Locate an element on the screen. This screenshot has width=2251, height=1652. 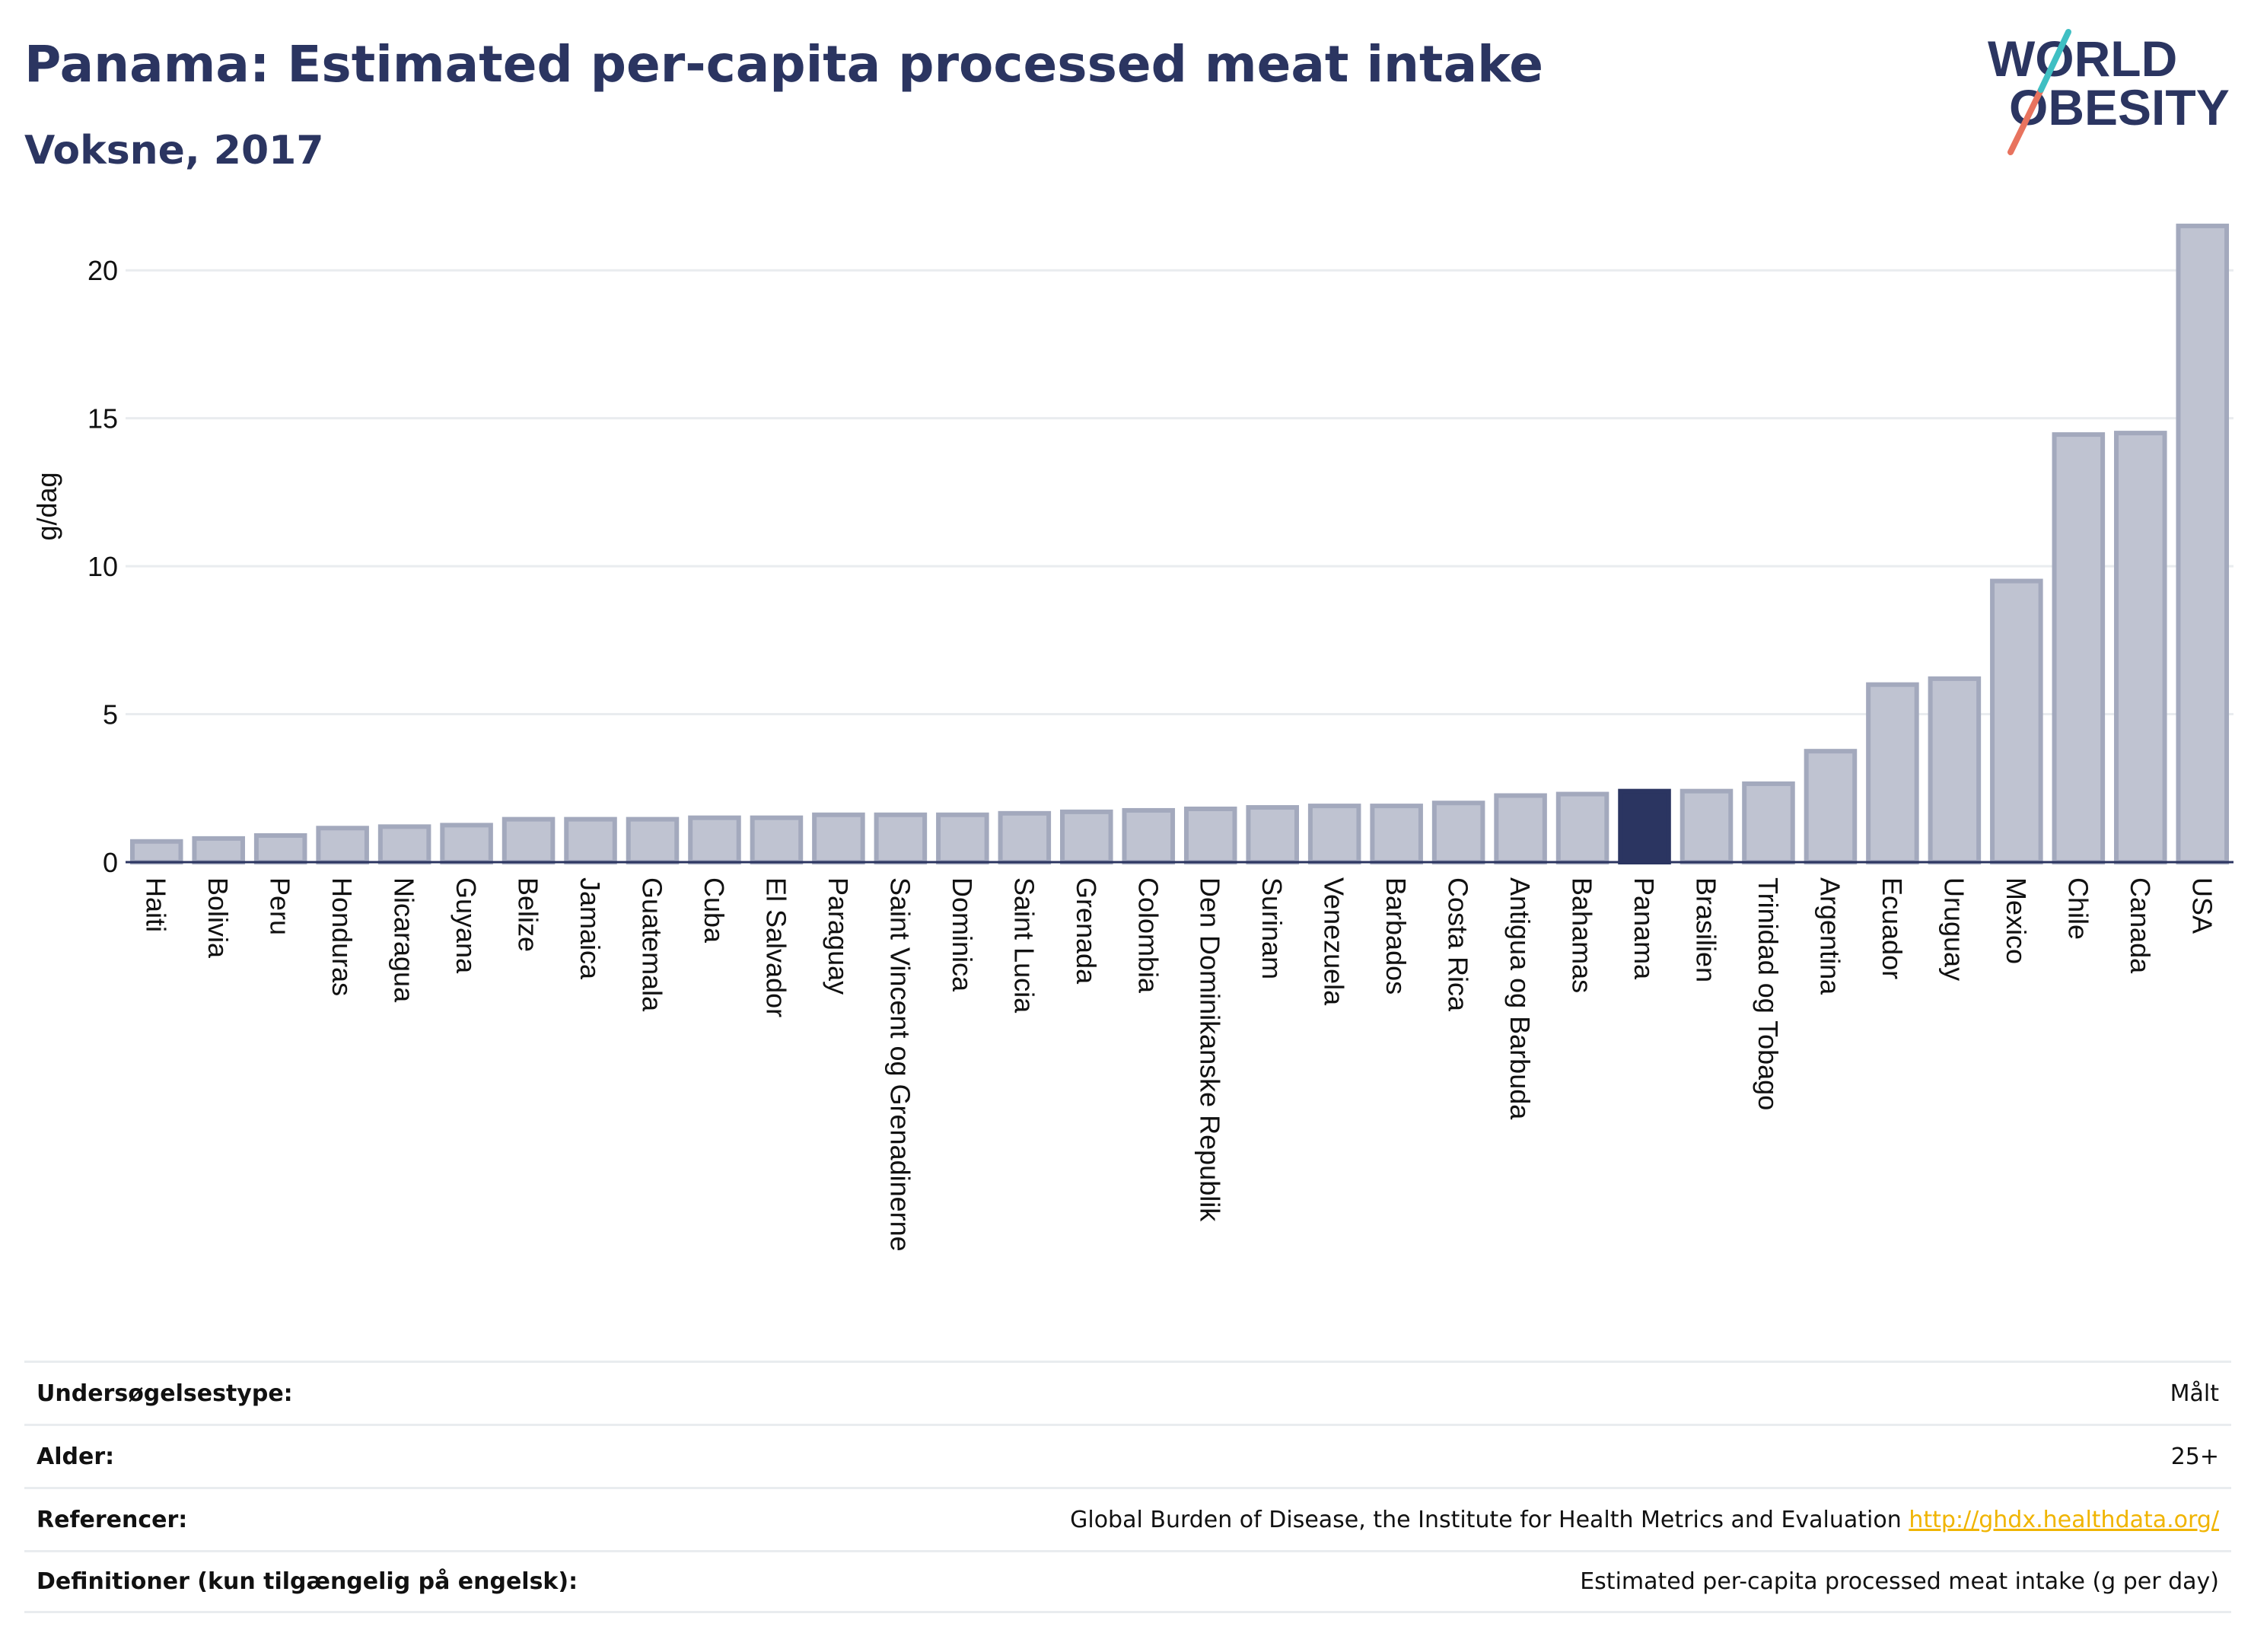
x-tick-label: Guyana is located at coordinates (466, 925).